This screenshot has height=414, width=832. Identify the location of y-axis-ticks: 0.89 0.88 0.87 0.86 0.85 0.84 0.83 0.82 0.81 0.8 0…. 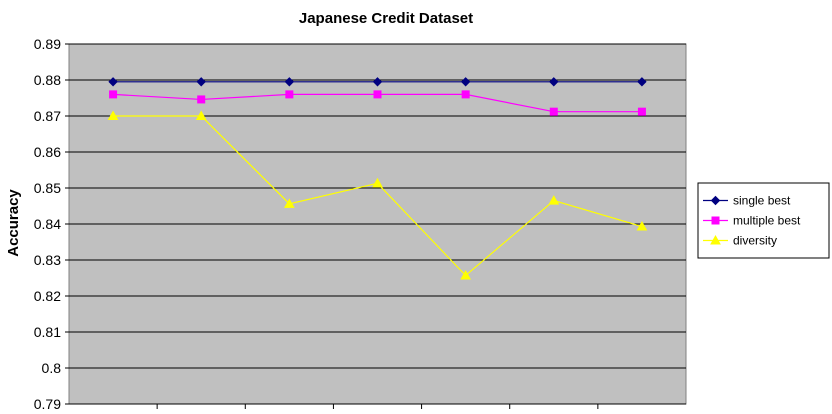
(51, 224).